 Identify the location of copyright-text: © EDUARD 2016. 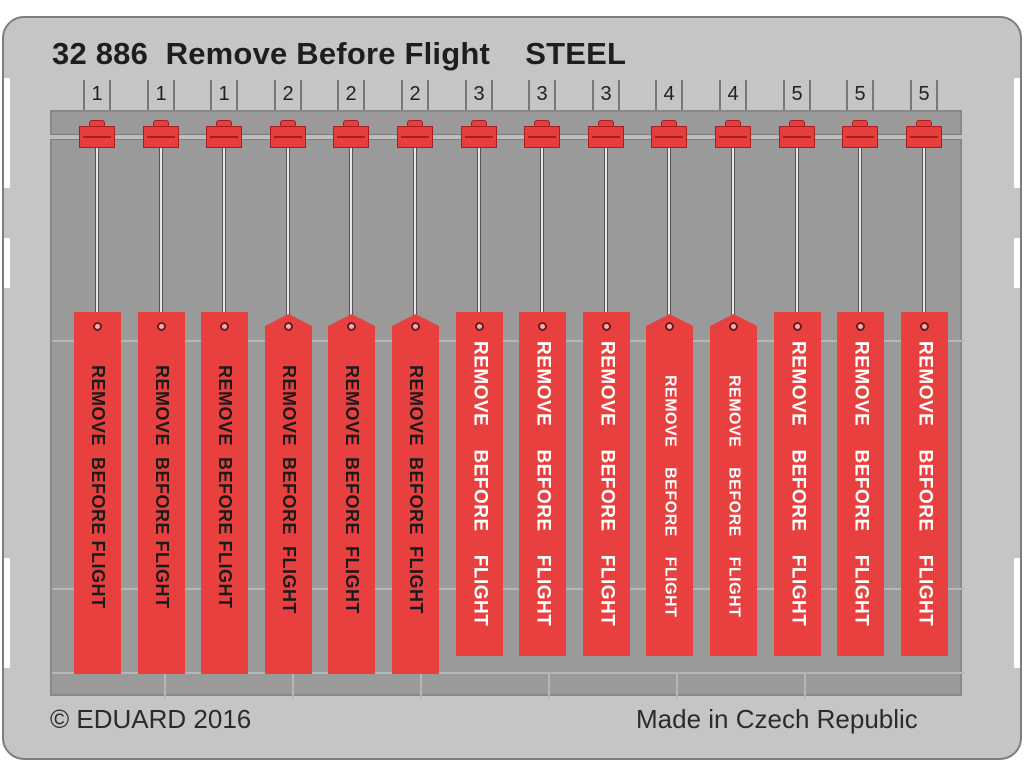
(151, 719).